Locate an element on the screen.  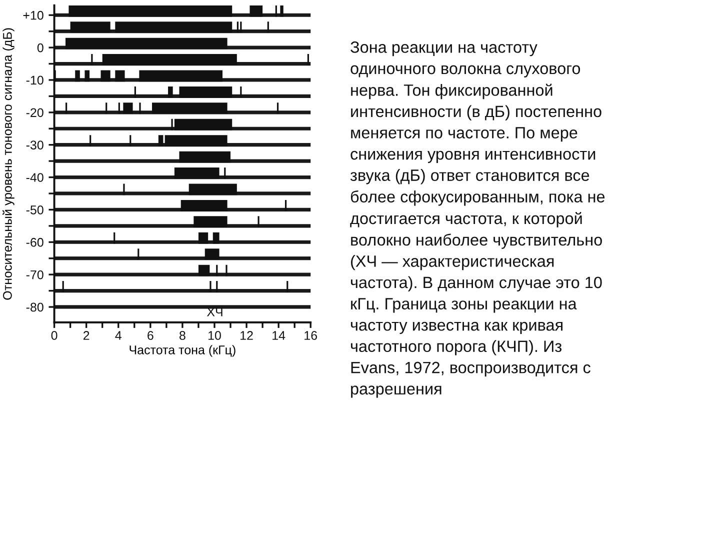
annotation: ХЧ is located at coordinates (214, 312).